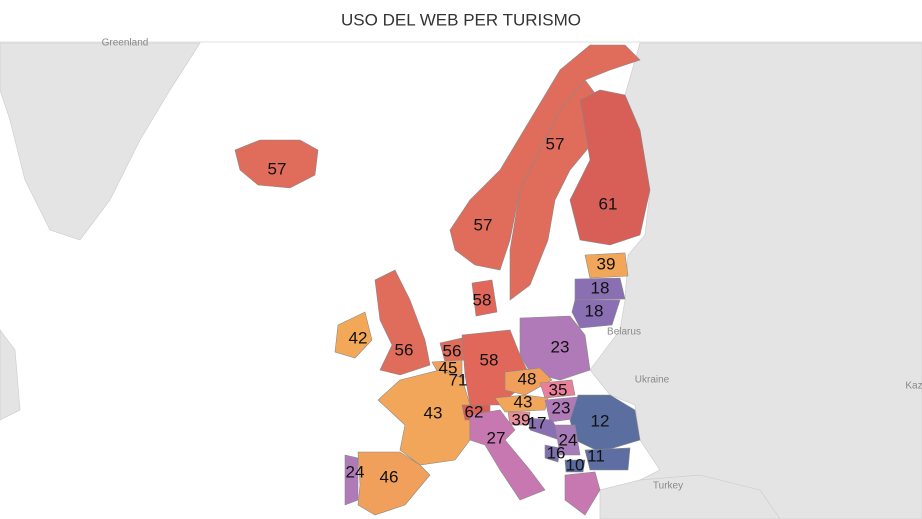 The height and width of the screenshot is (519, 922). Describe the element at coordinates (100, 141) in the screenshot. I see `greenland-land` at that location.